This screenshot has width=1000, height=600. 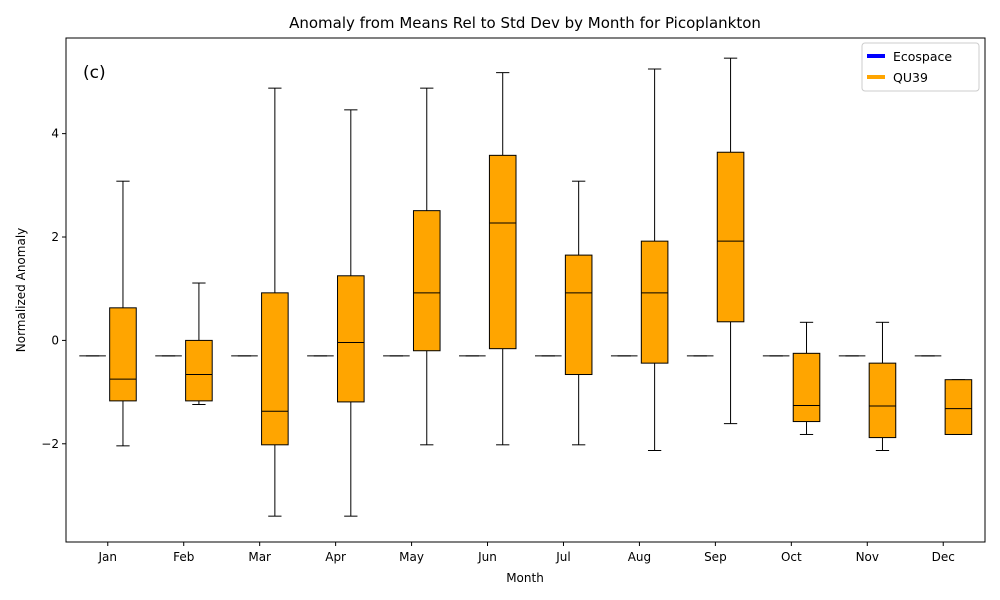 What do you see at coordinates (922, 56) in the screenshot?
I see `legend-label-ecospace: Ecospace` at bounding box center [922, 56].